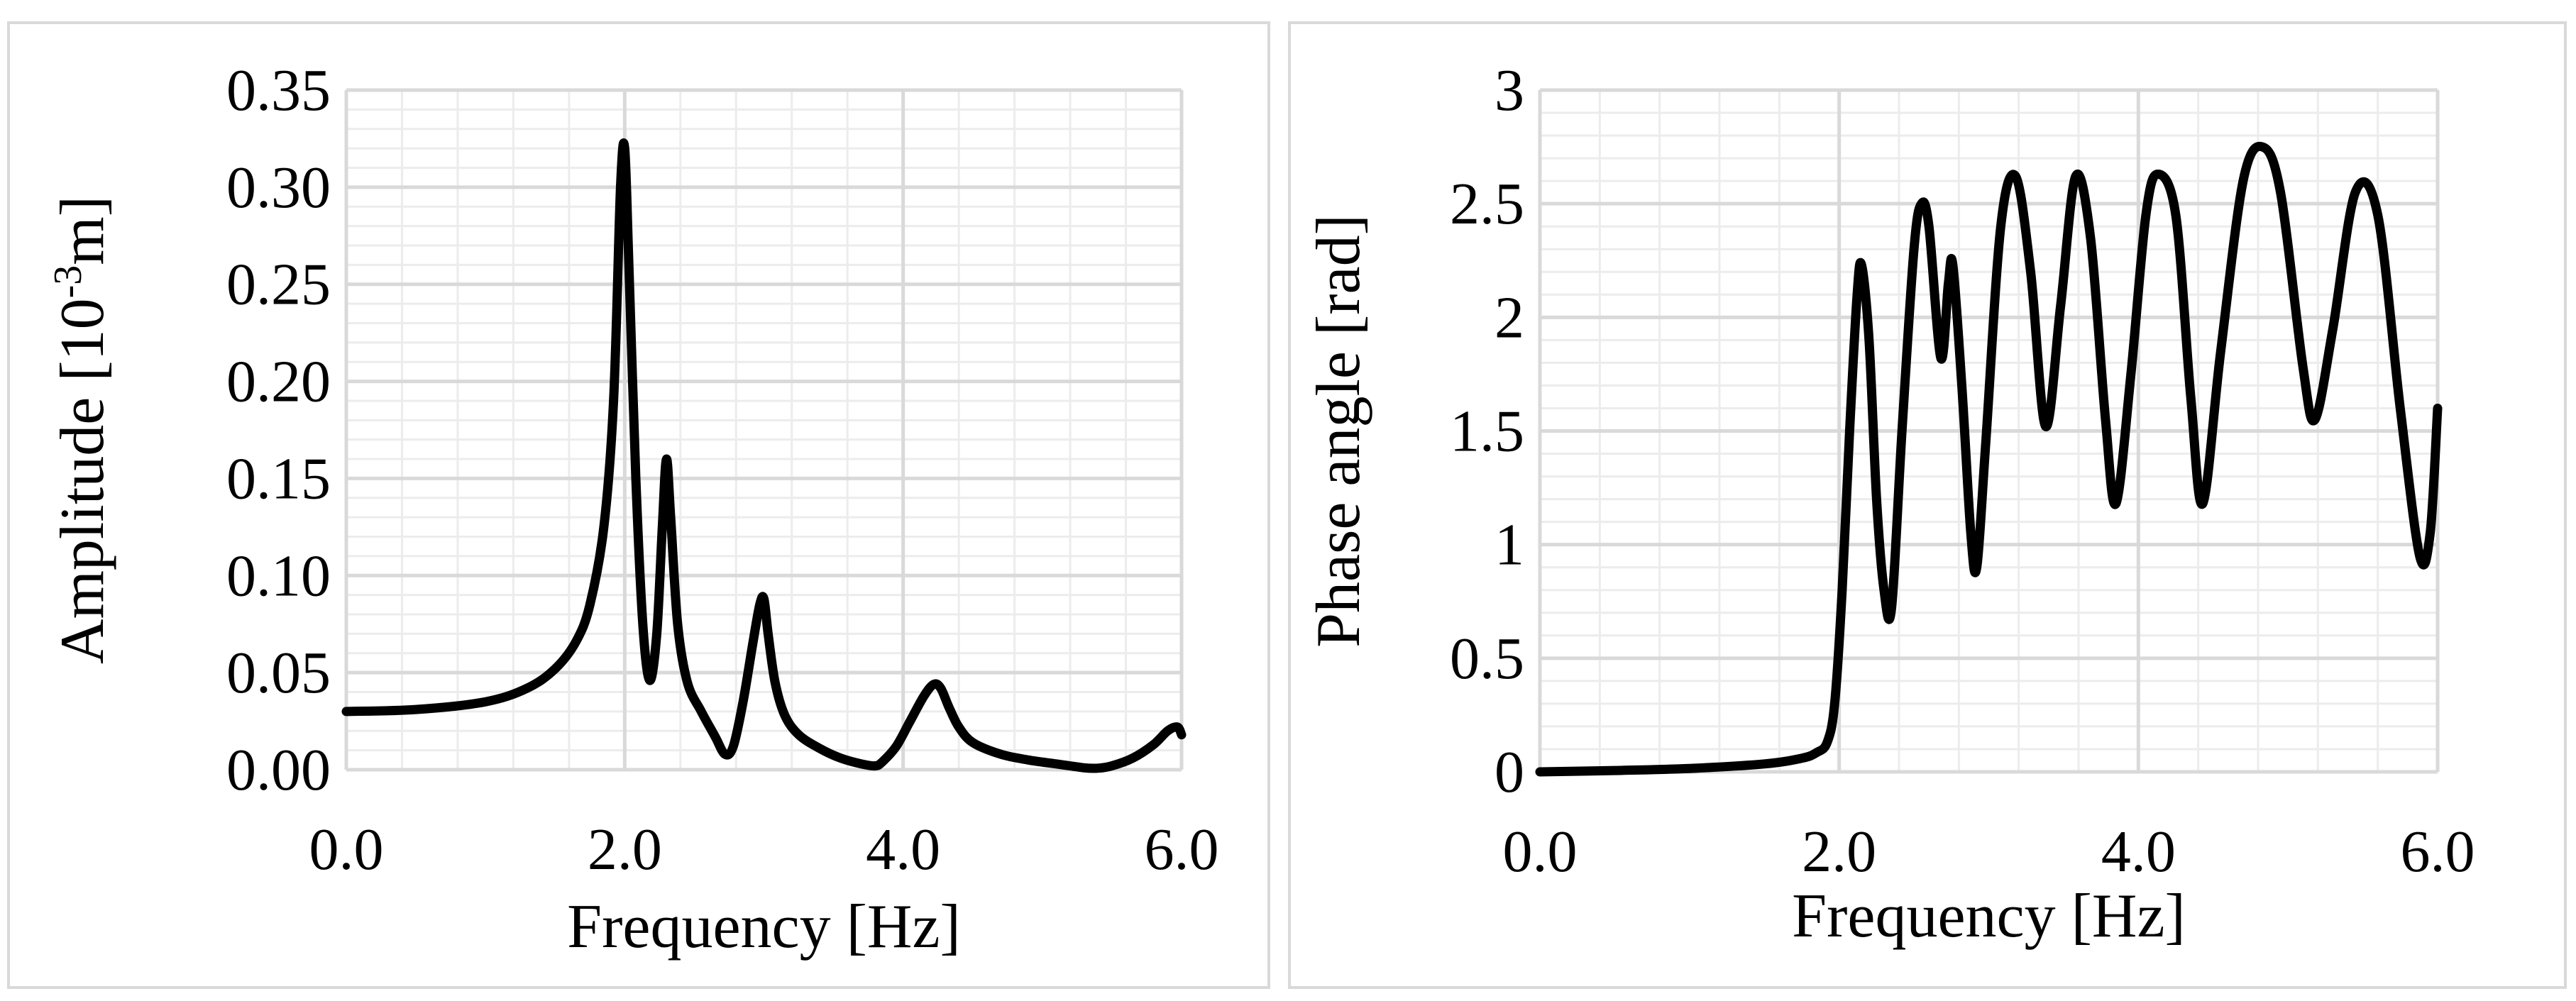 Image resolution: width=2576 pixels, height=1001 pixels. Describe the element at coordinates (1338, 431) in the screenshot. I see `y-axis-title: Phase angle [rad]` at that location.